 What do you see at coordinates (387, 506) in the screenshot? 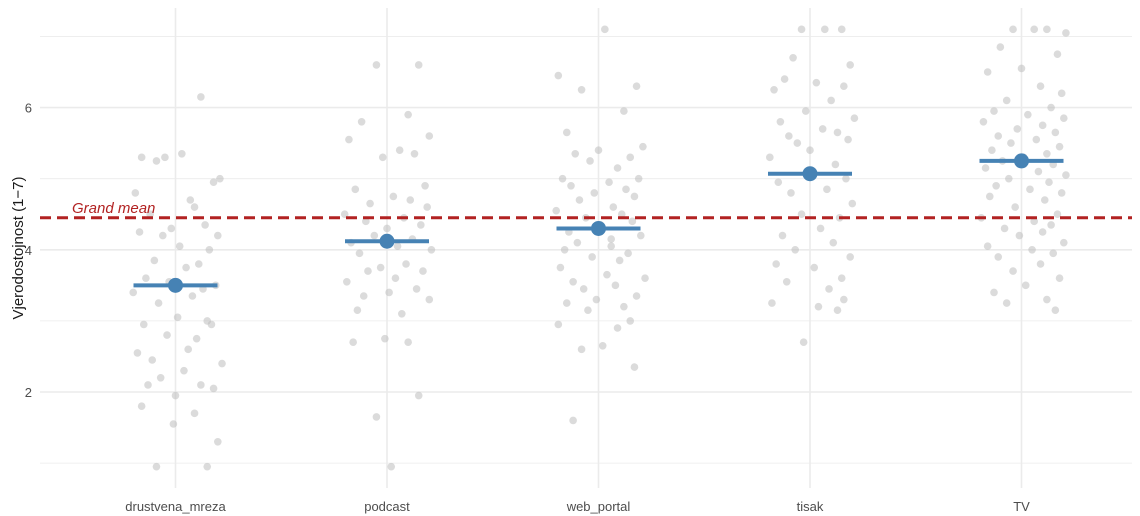
I see `x-tick-label: podcast` at bounding box center [387, 506].